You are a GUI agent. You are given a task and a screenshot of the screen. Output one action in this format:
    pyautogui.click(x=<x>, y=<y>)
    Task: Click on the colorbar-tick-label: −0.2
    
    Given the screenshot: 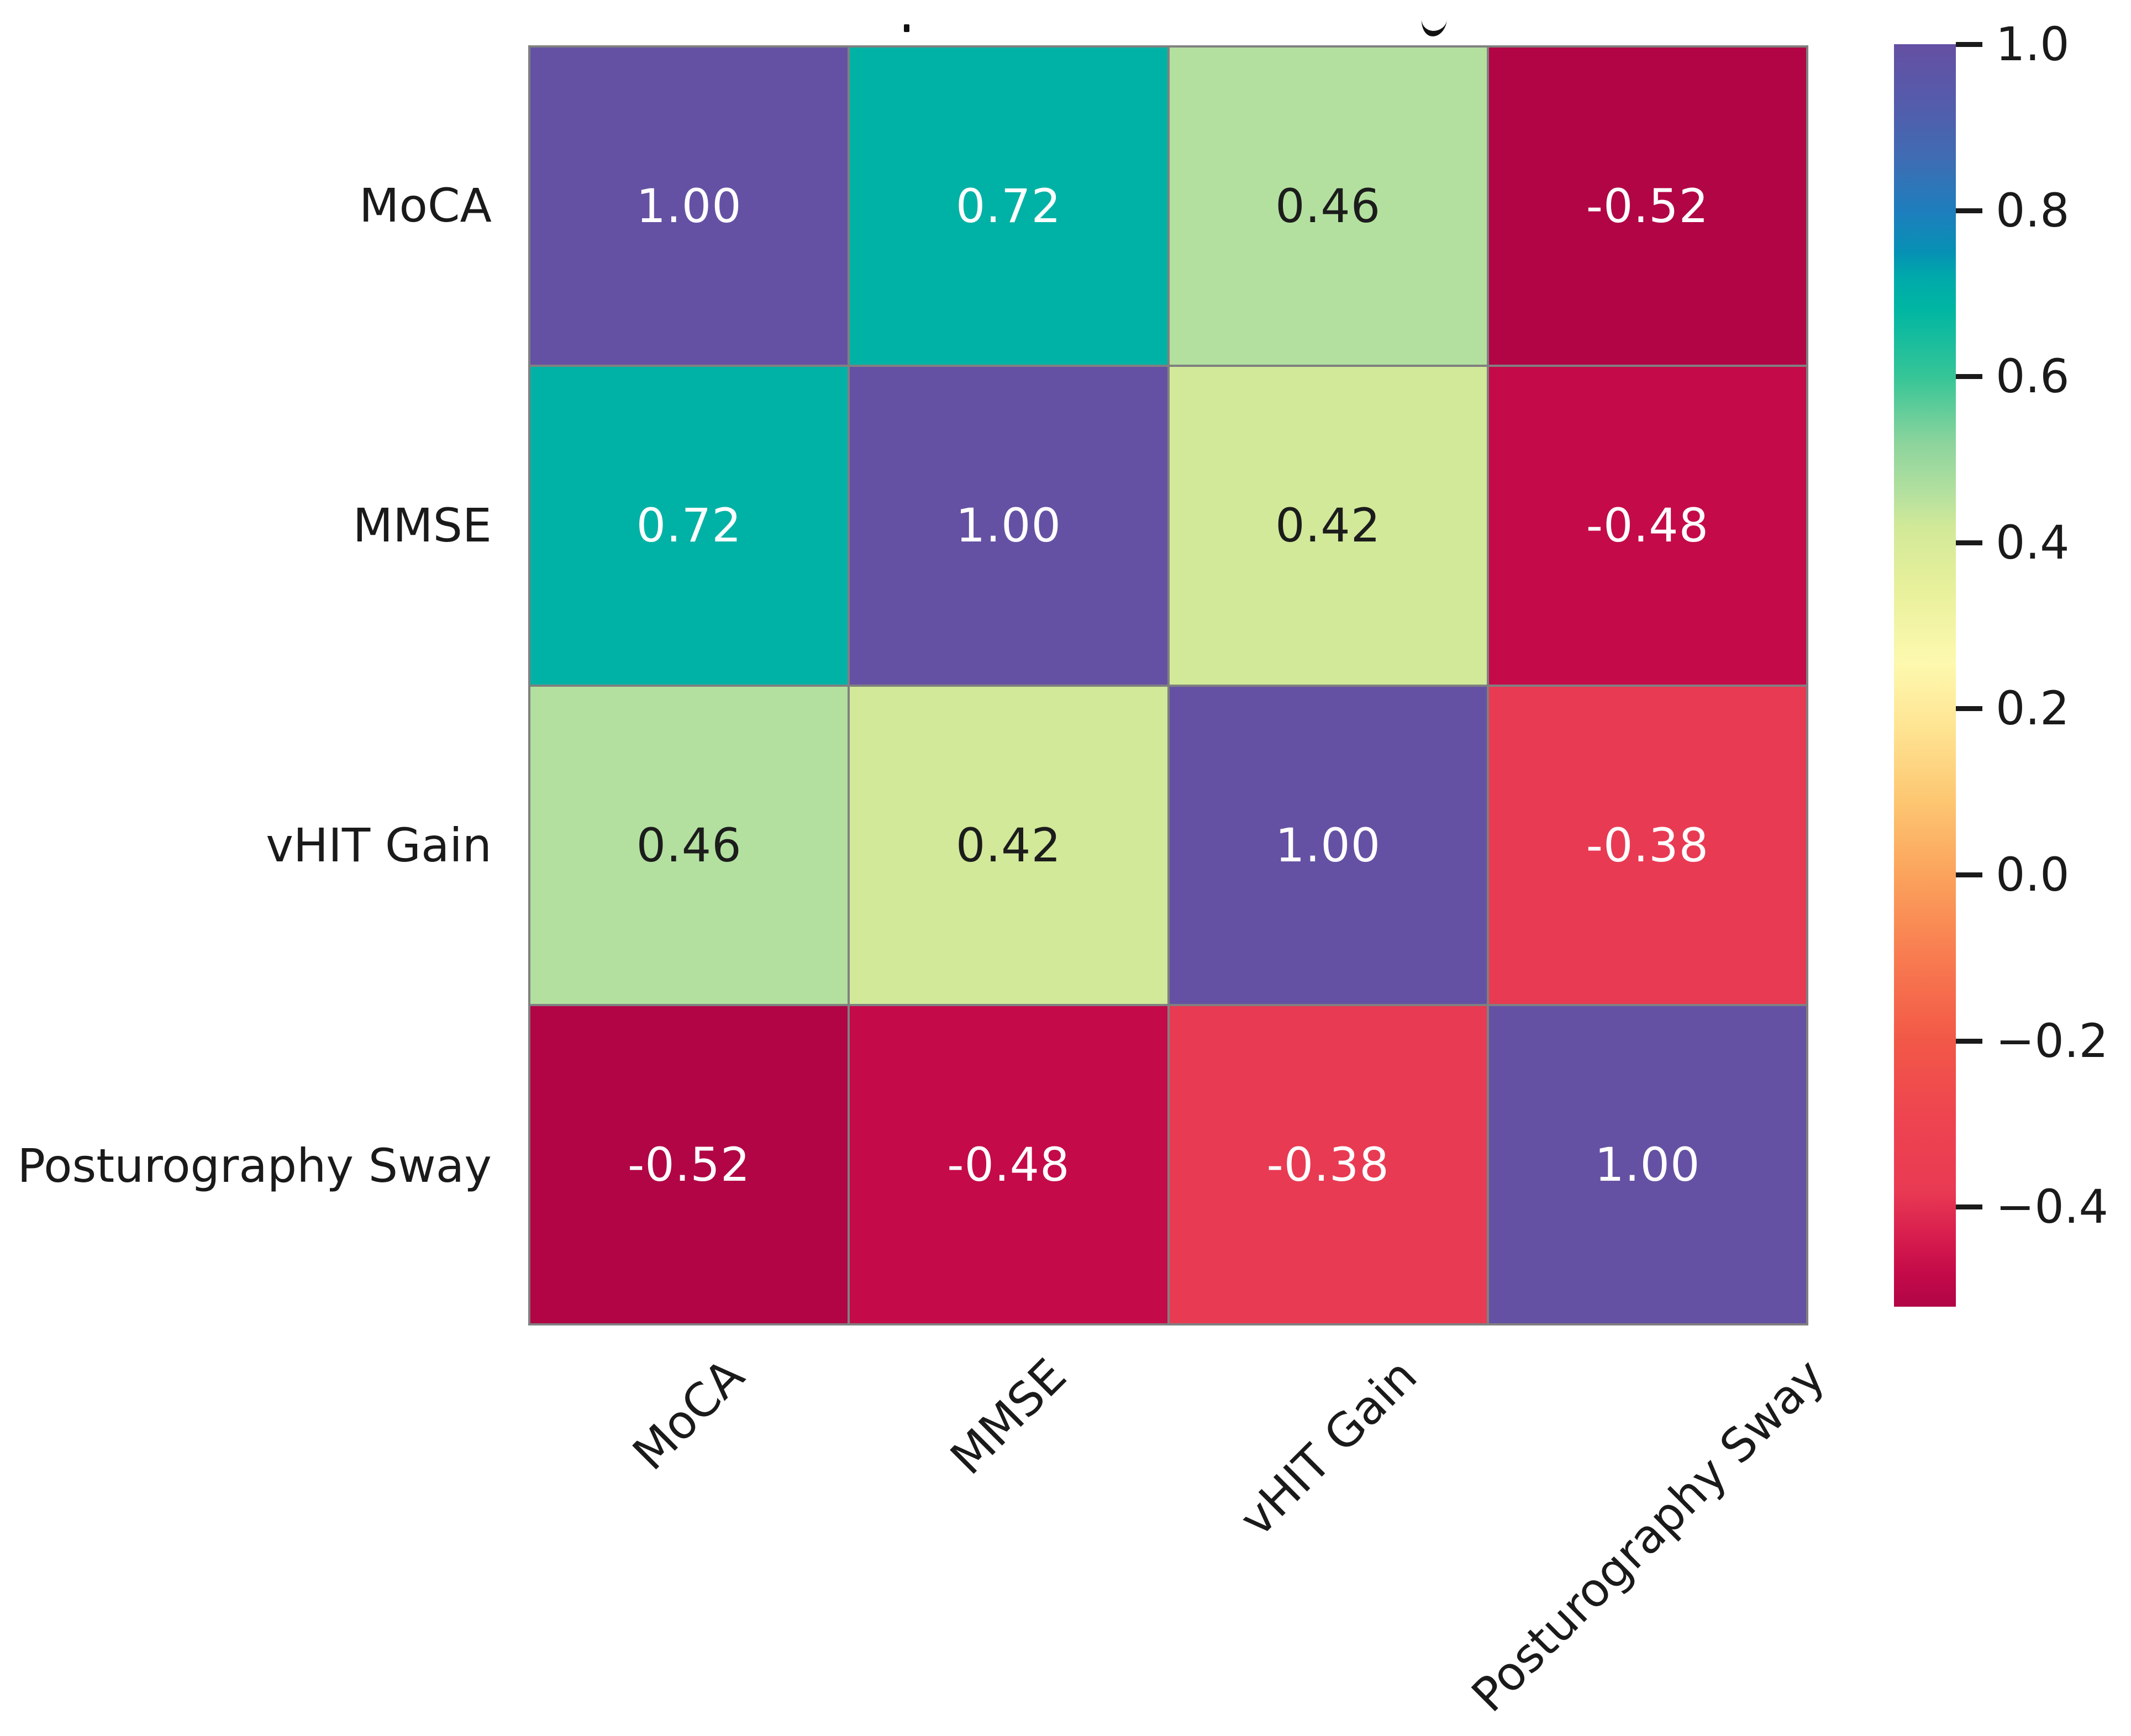 What is the action you would take?
    pyautogui.click(x=2052, y=1041)
    